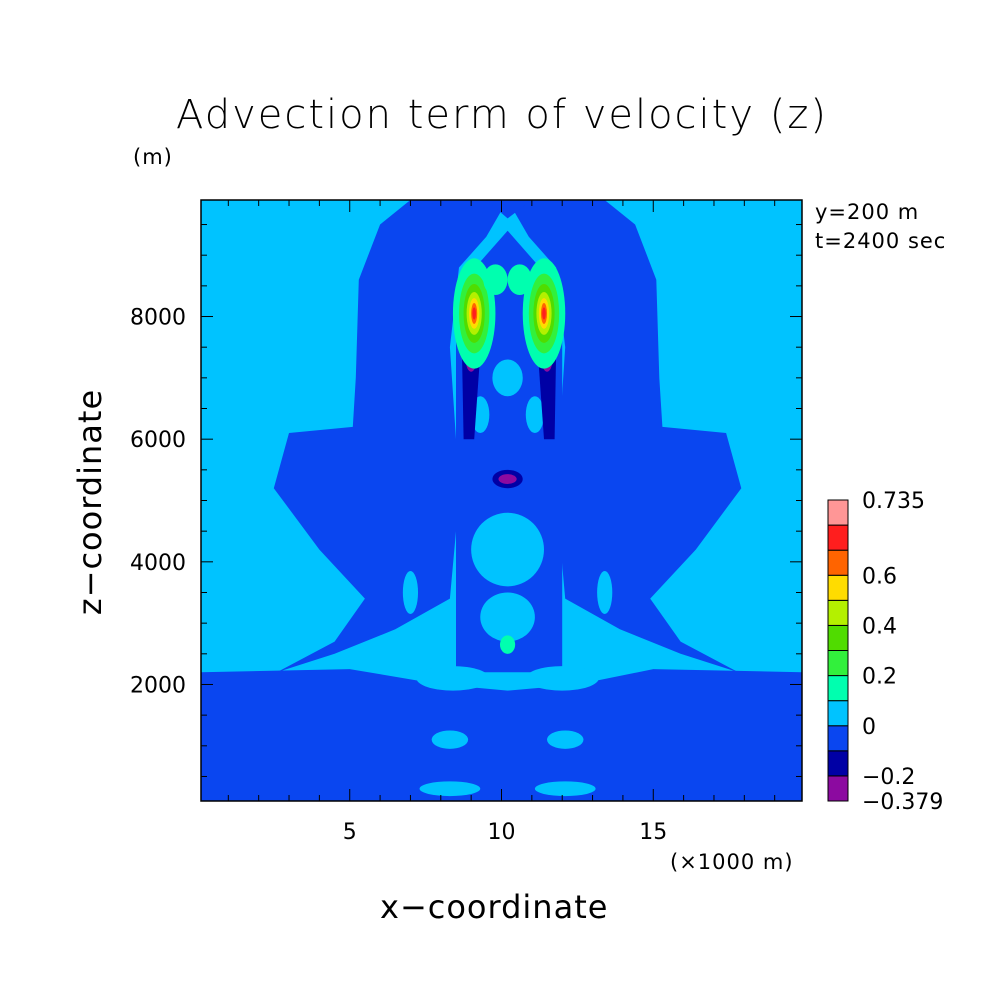 Image resolution: width=1004 pixels, height=1004 pixels. I want to click on colorbar-label: 0.2, so click(879, 677).